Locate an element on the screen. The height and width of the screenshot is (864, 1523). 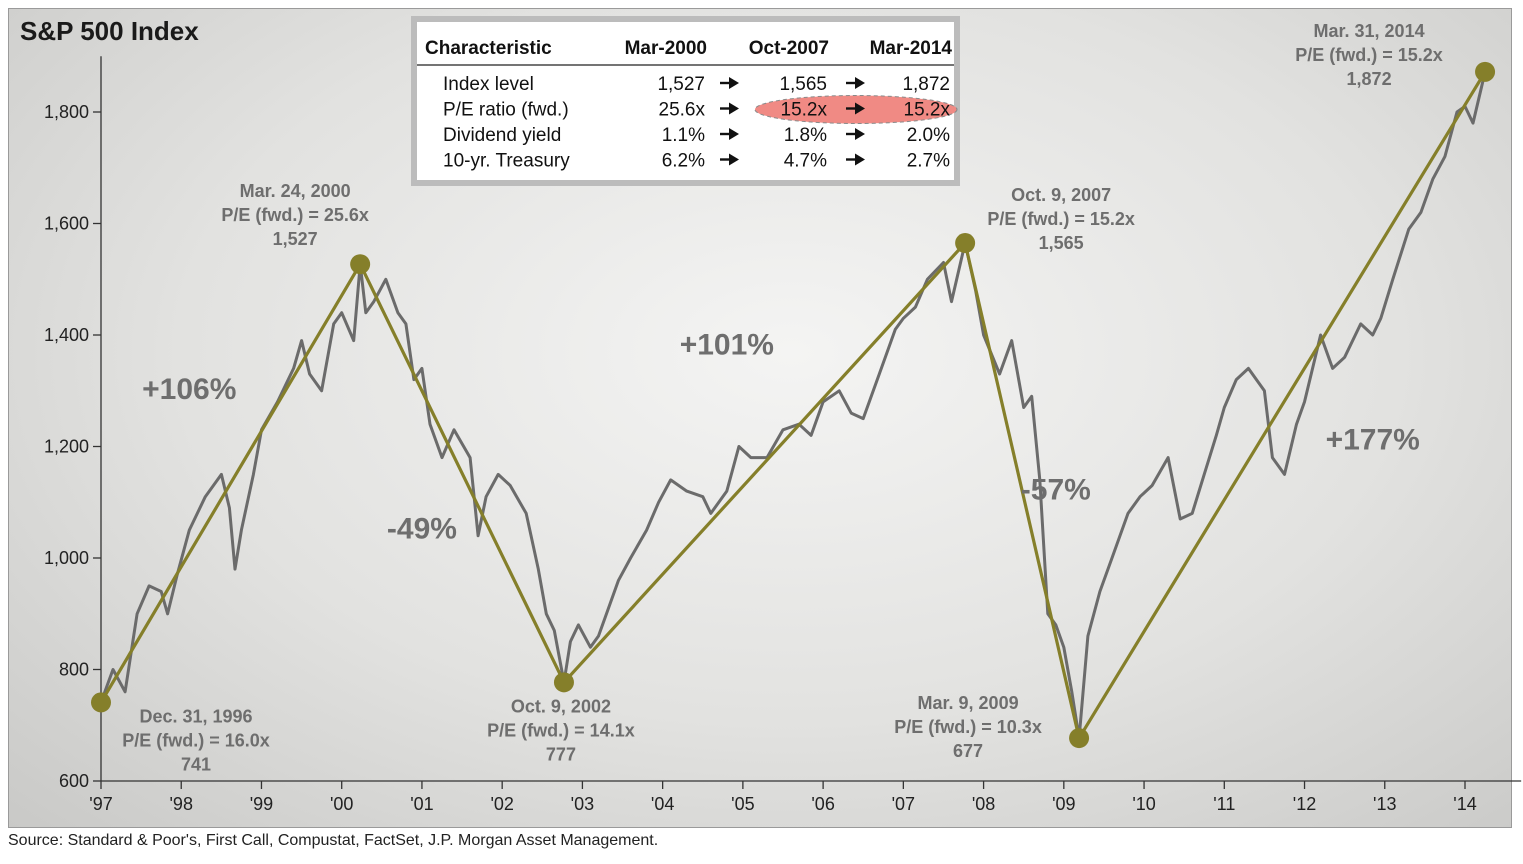
x-tick-label: '06 is located at coordinates (822, 804).